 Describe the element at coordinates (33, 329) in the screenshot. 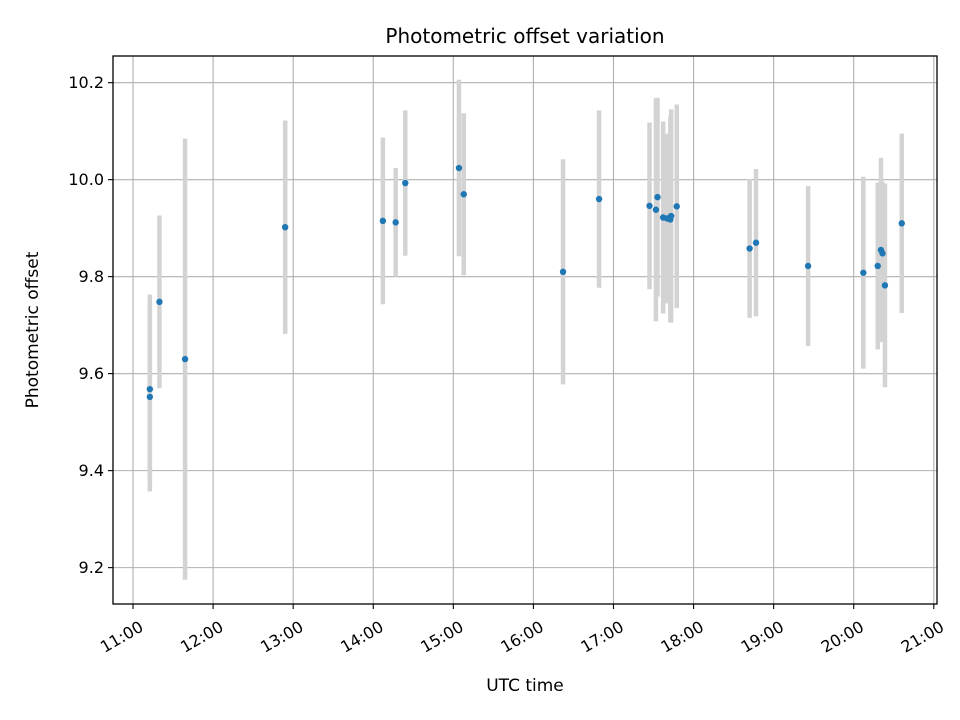

I see `y-axis-label: Photometric offset` at that location.